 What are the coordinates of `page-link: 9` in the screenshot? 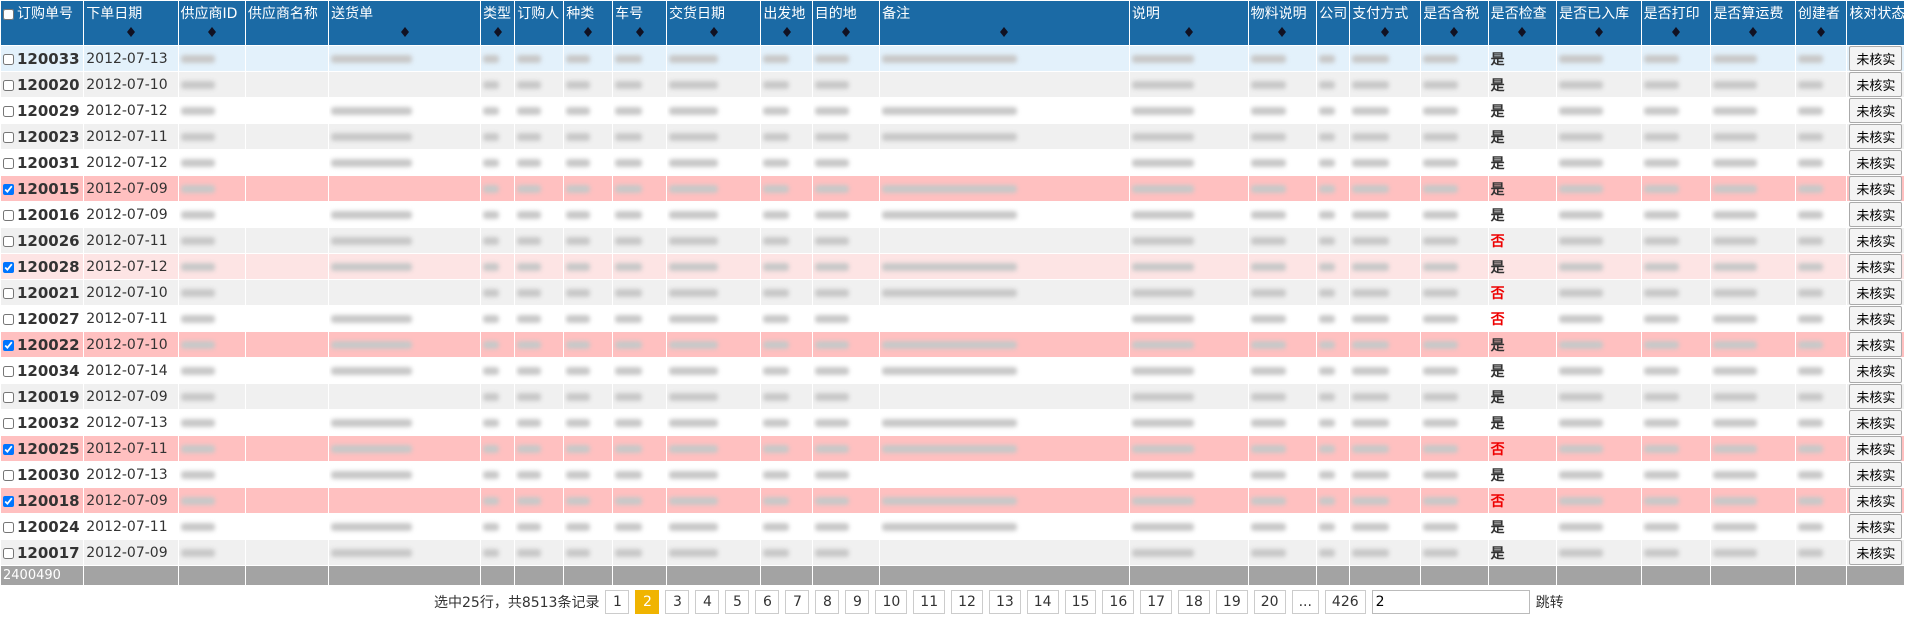 It's located at (857, 602).